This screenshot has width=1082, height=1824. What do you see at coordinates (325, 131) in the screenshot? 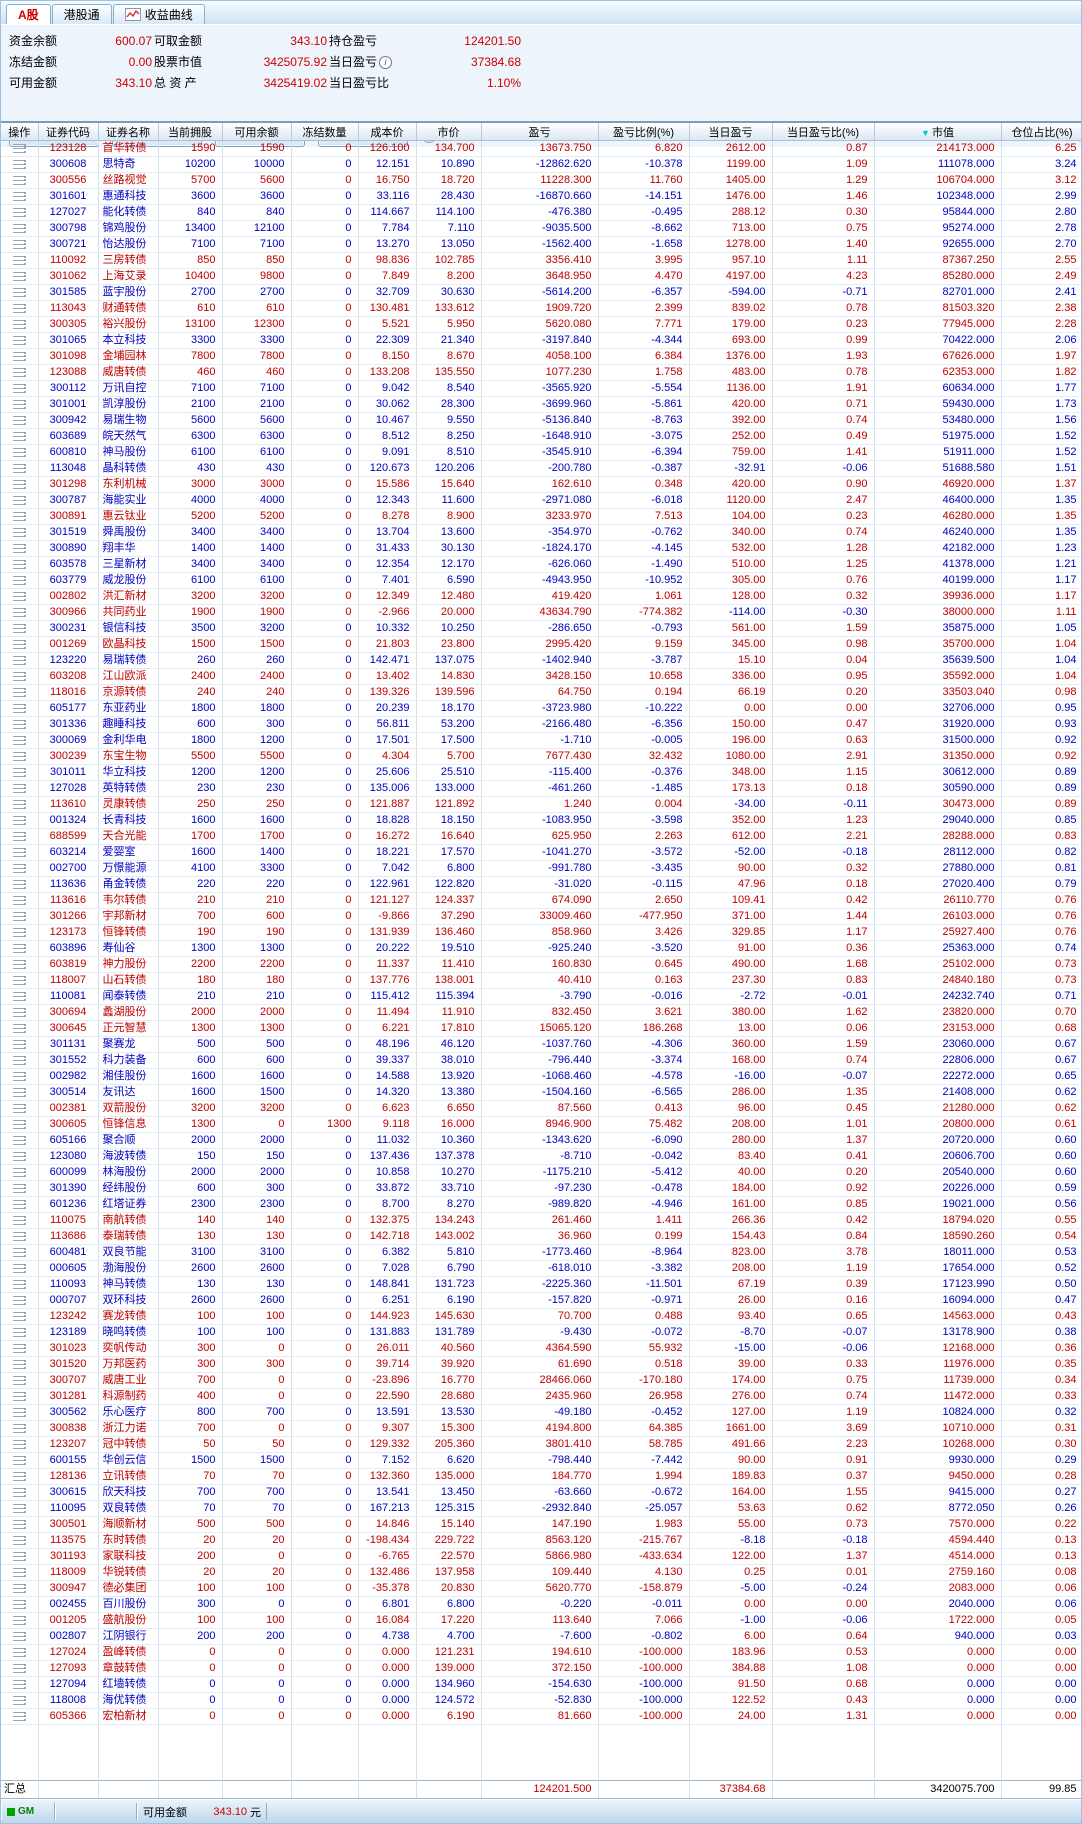
I see `column-header-frozen: 冻结数量` at bounding box center [325, 131].